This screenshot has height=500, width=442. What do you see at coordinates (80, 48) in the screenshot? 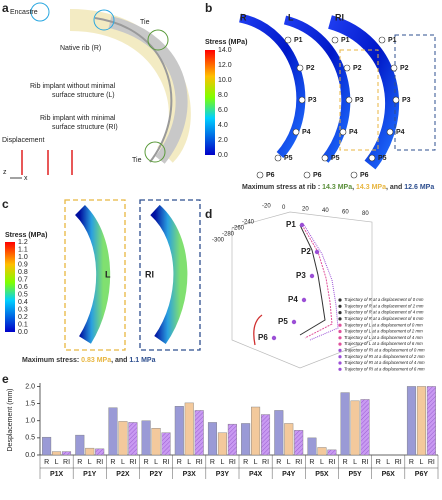
I see `label: Native rib (R)` at bounding box center [80, 48].